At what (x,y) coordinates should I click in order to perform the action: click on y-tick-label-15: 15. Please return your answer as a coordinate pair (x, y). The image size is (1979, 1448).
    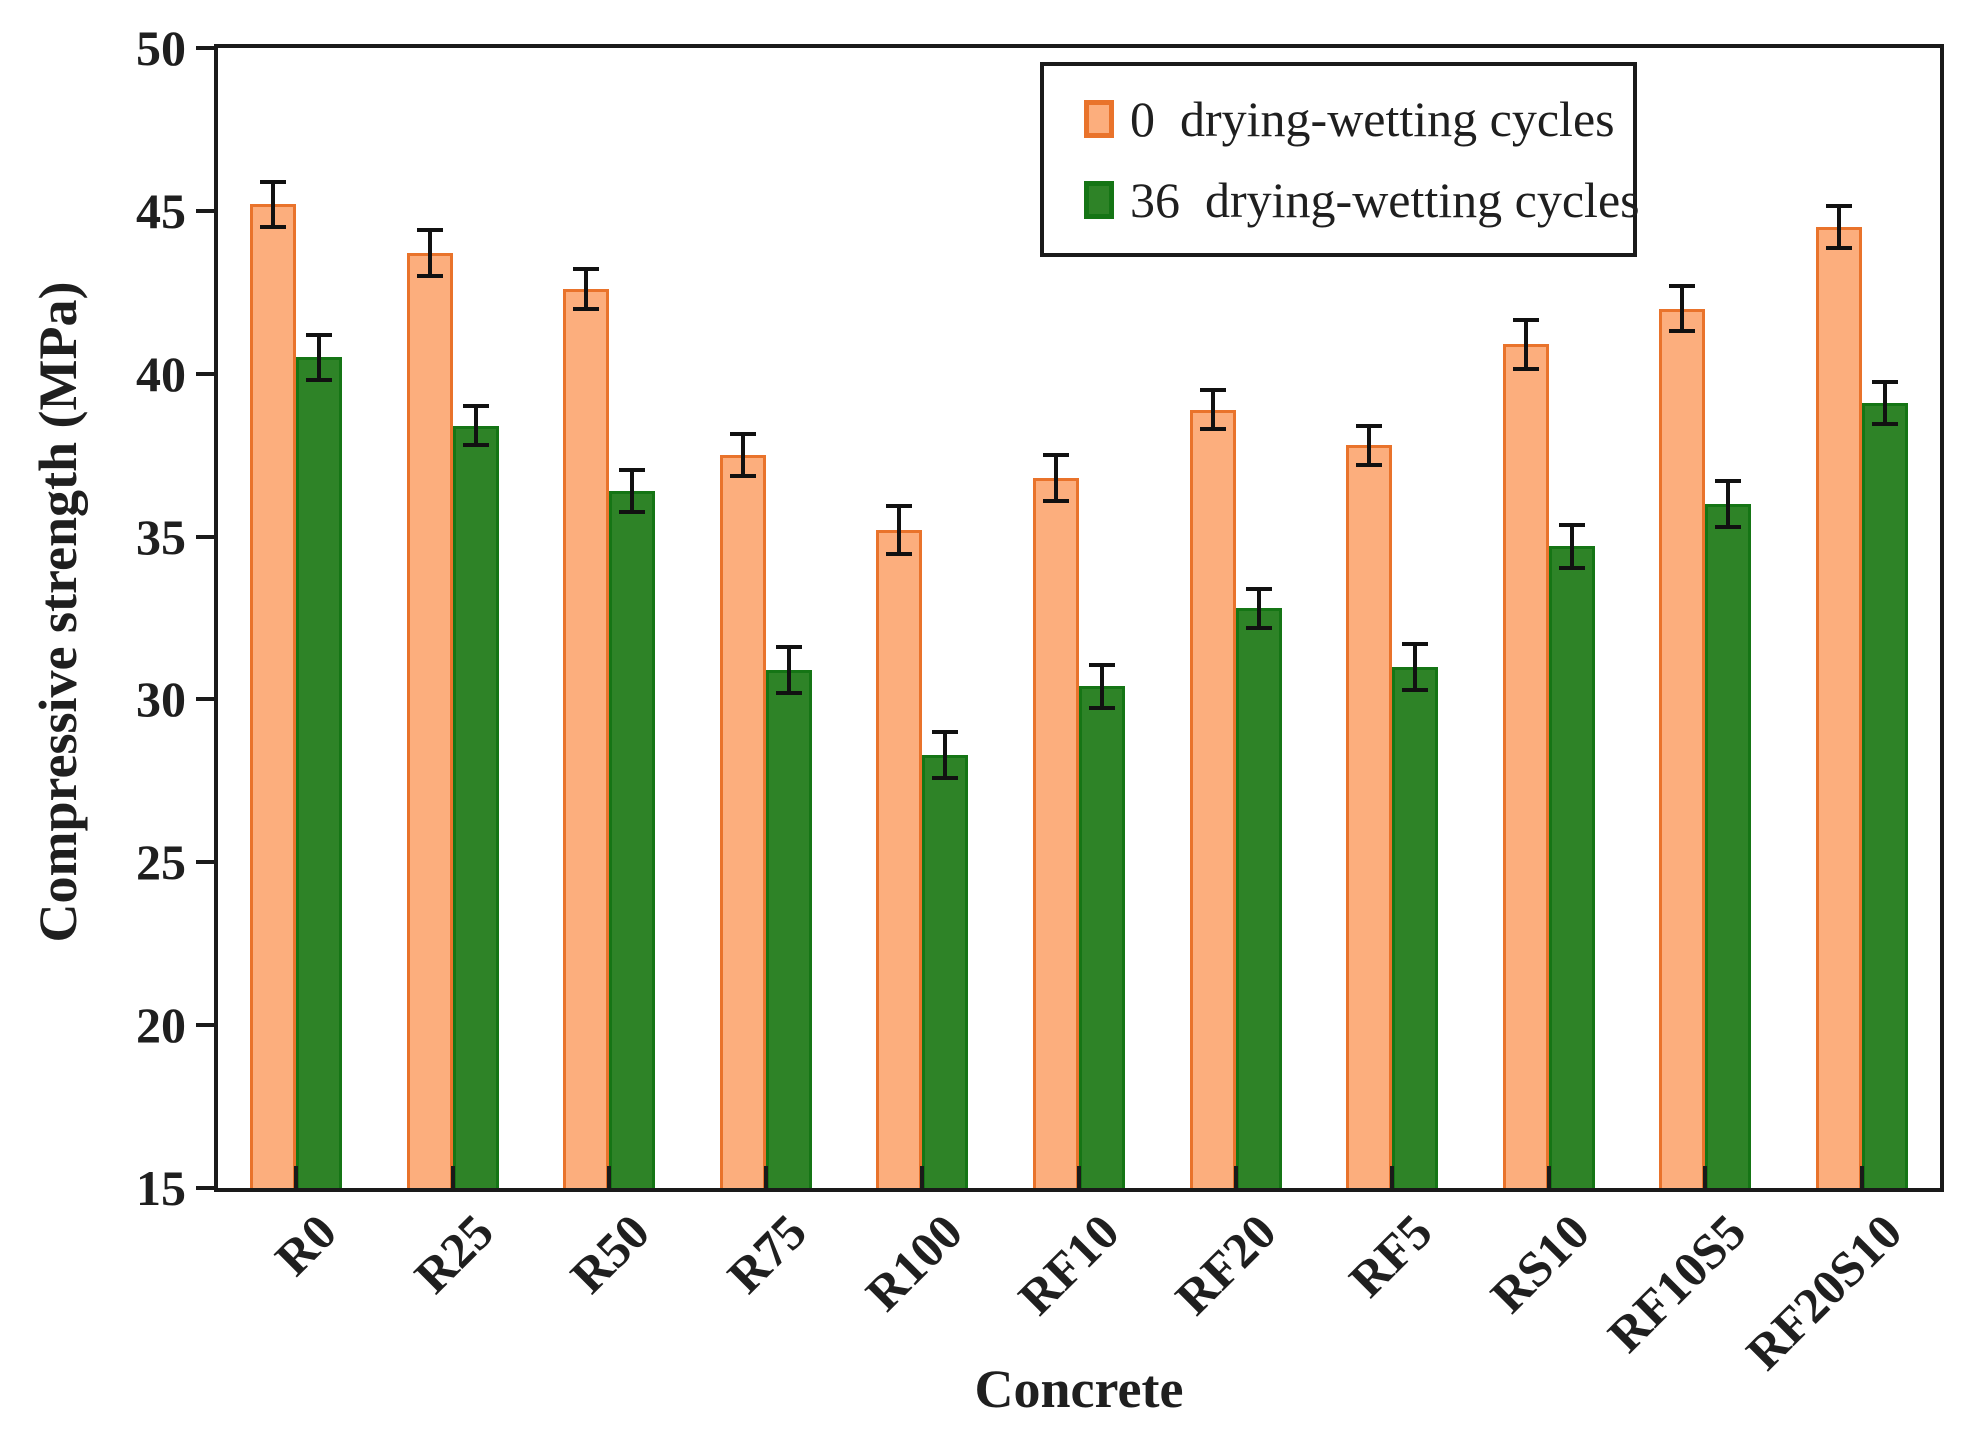
    Looking at the image, I should click on (161, 1188).